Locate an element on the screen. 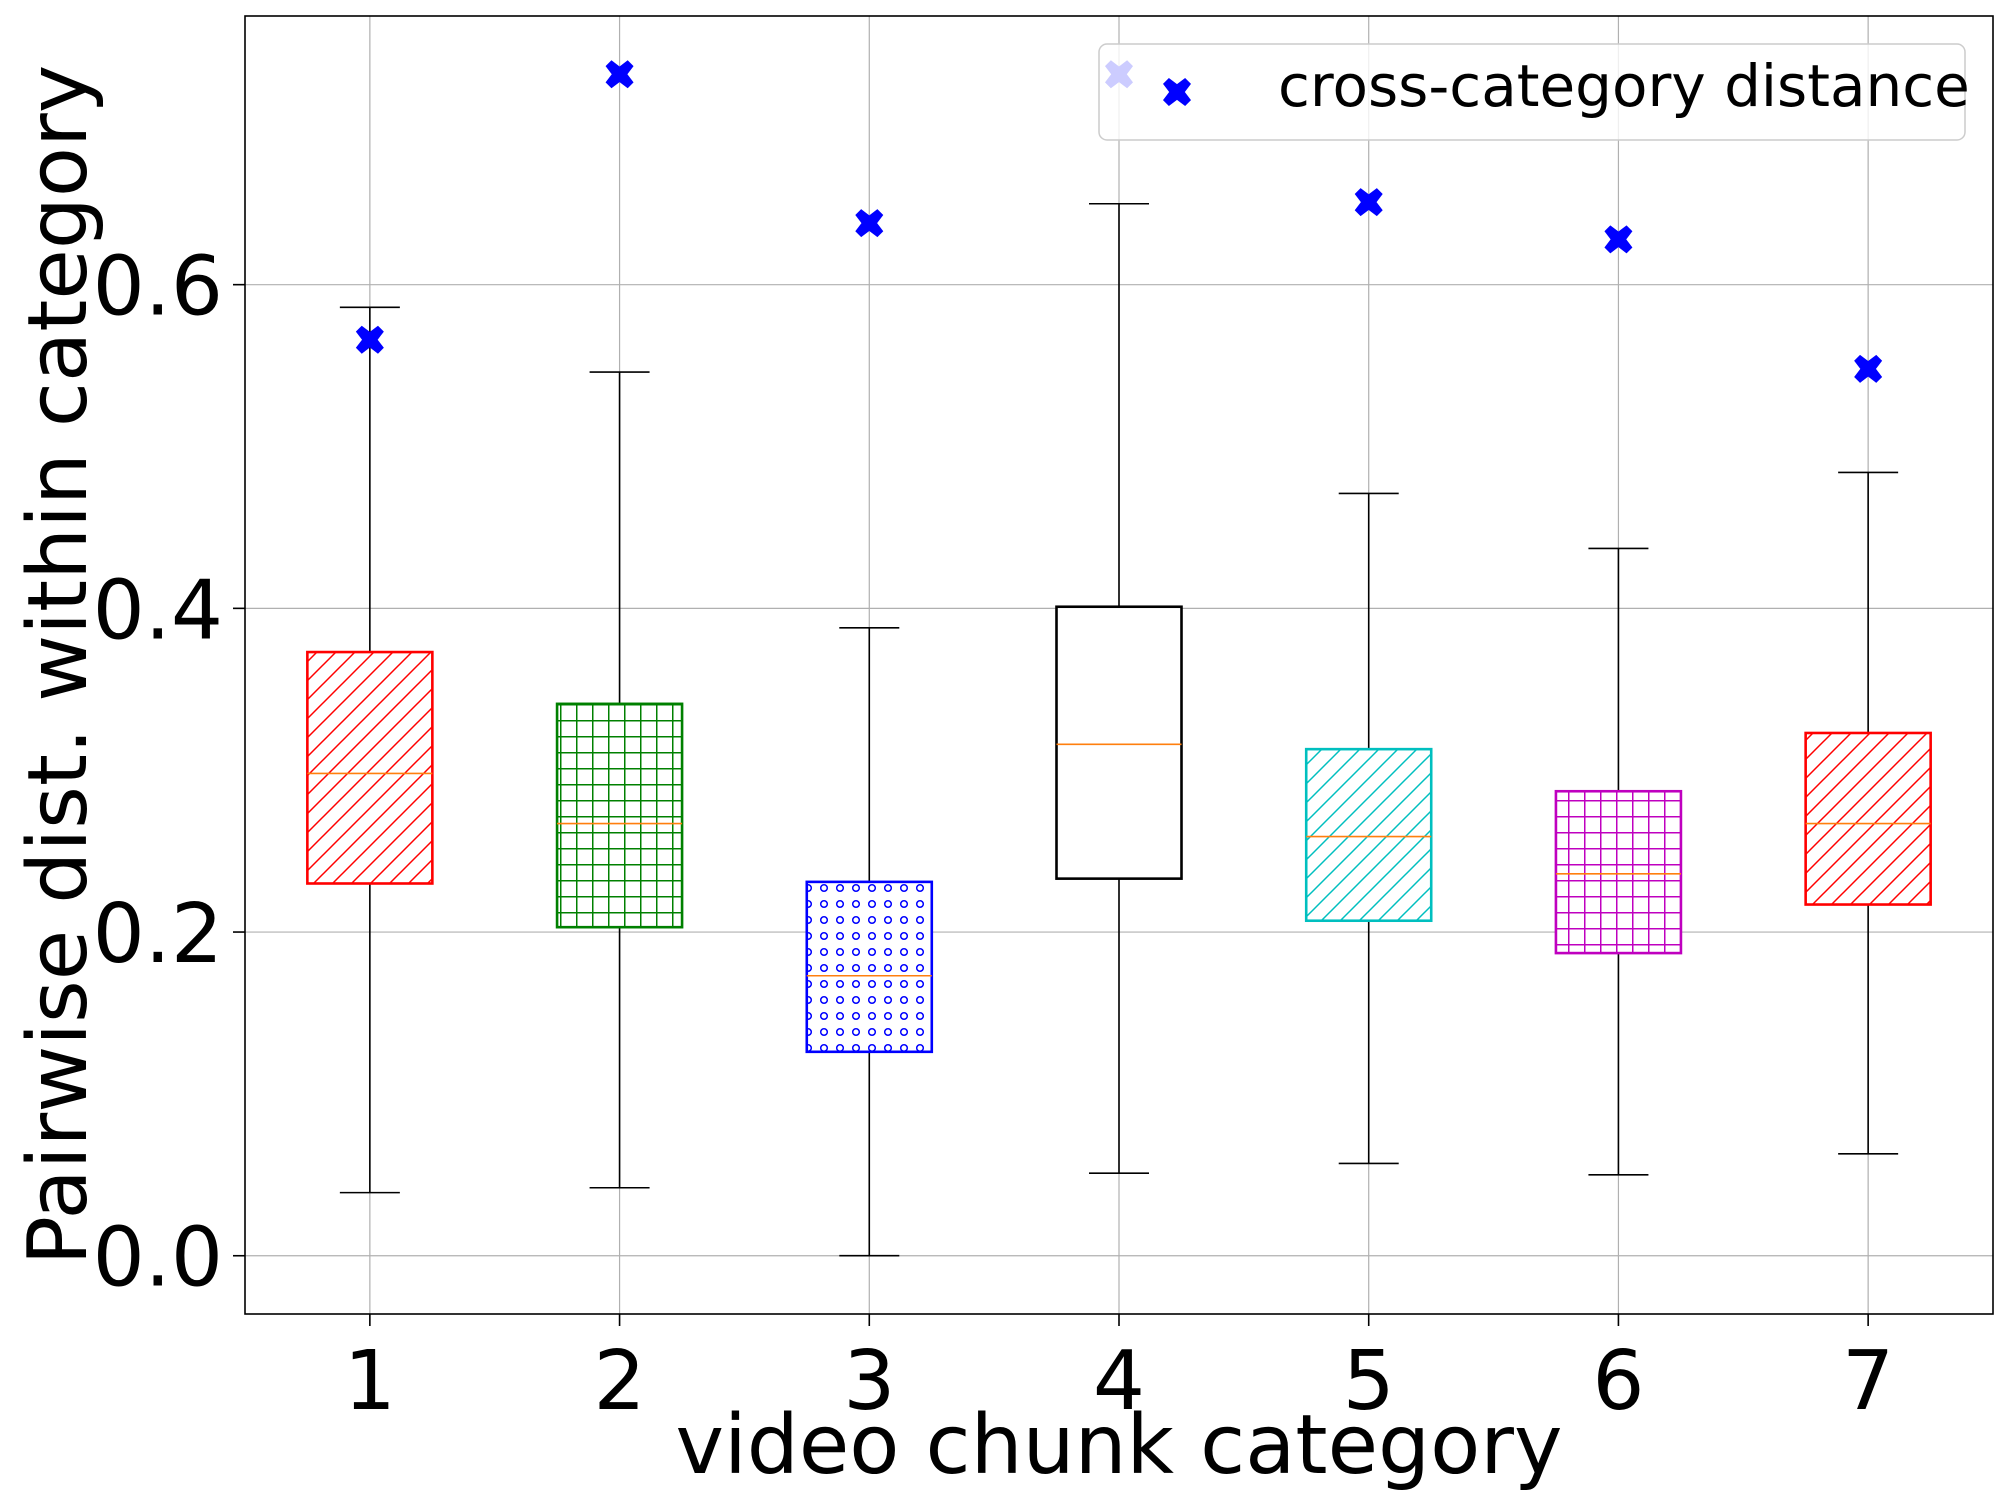 The width and height of the screenshot is (2000, 1500). x-tick-label: 3 is located at coordinates (869, 1381).